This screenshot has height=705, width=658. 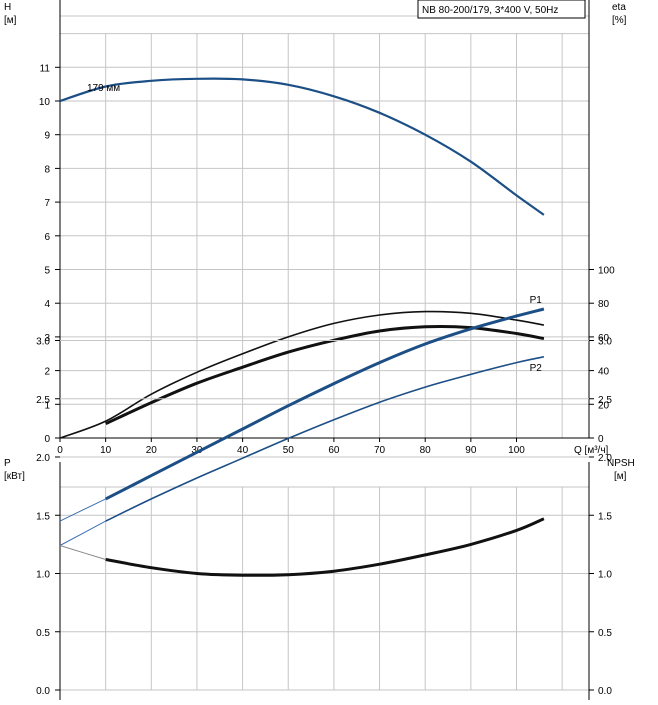 What do you see at coordinates (471, 450) in the screenshot?
I see `x-tick-label: 90` at bounding box center [471, 450].